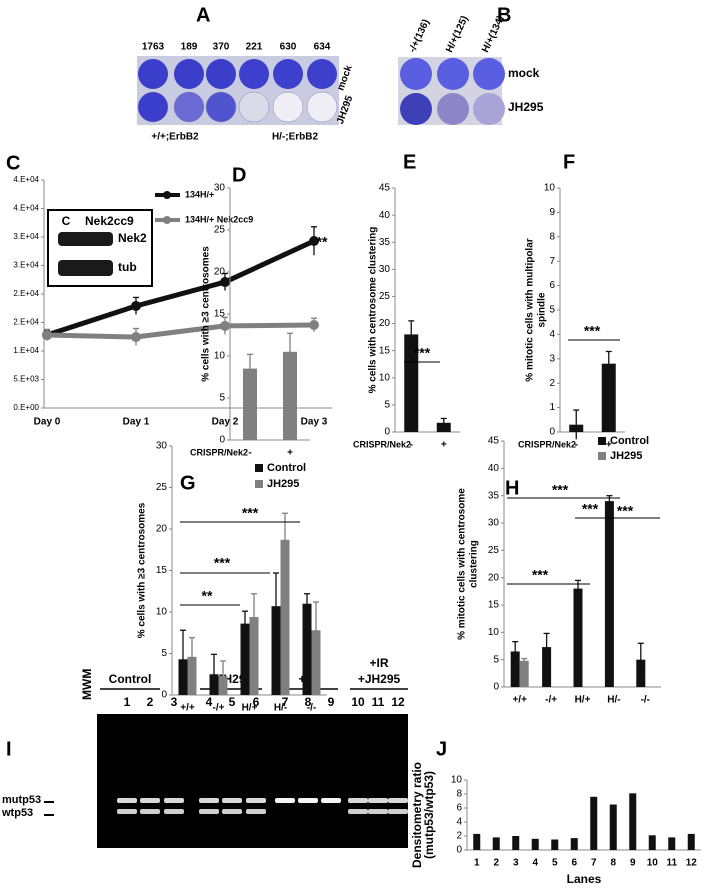 The height and width of the screenshot is (889, 709). I want to click on band-label: wtp53, so click(17, 813).